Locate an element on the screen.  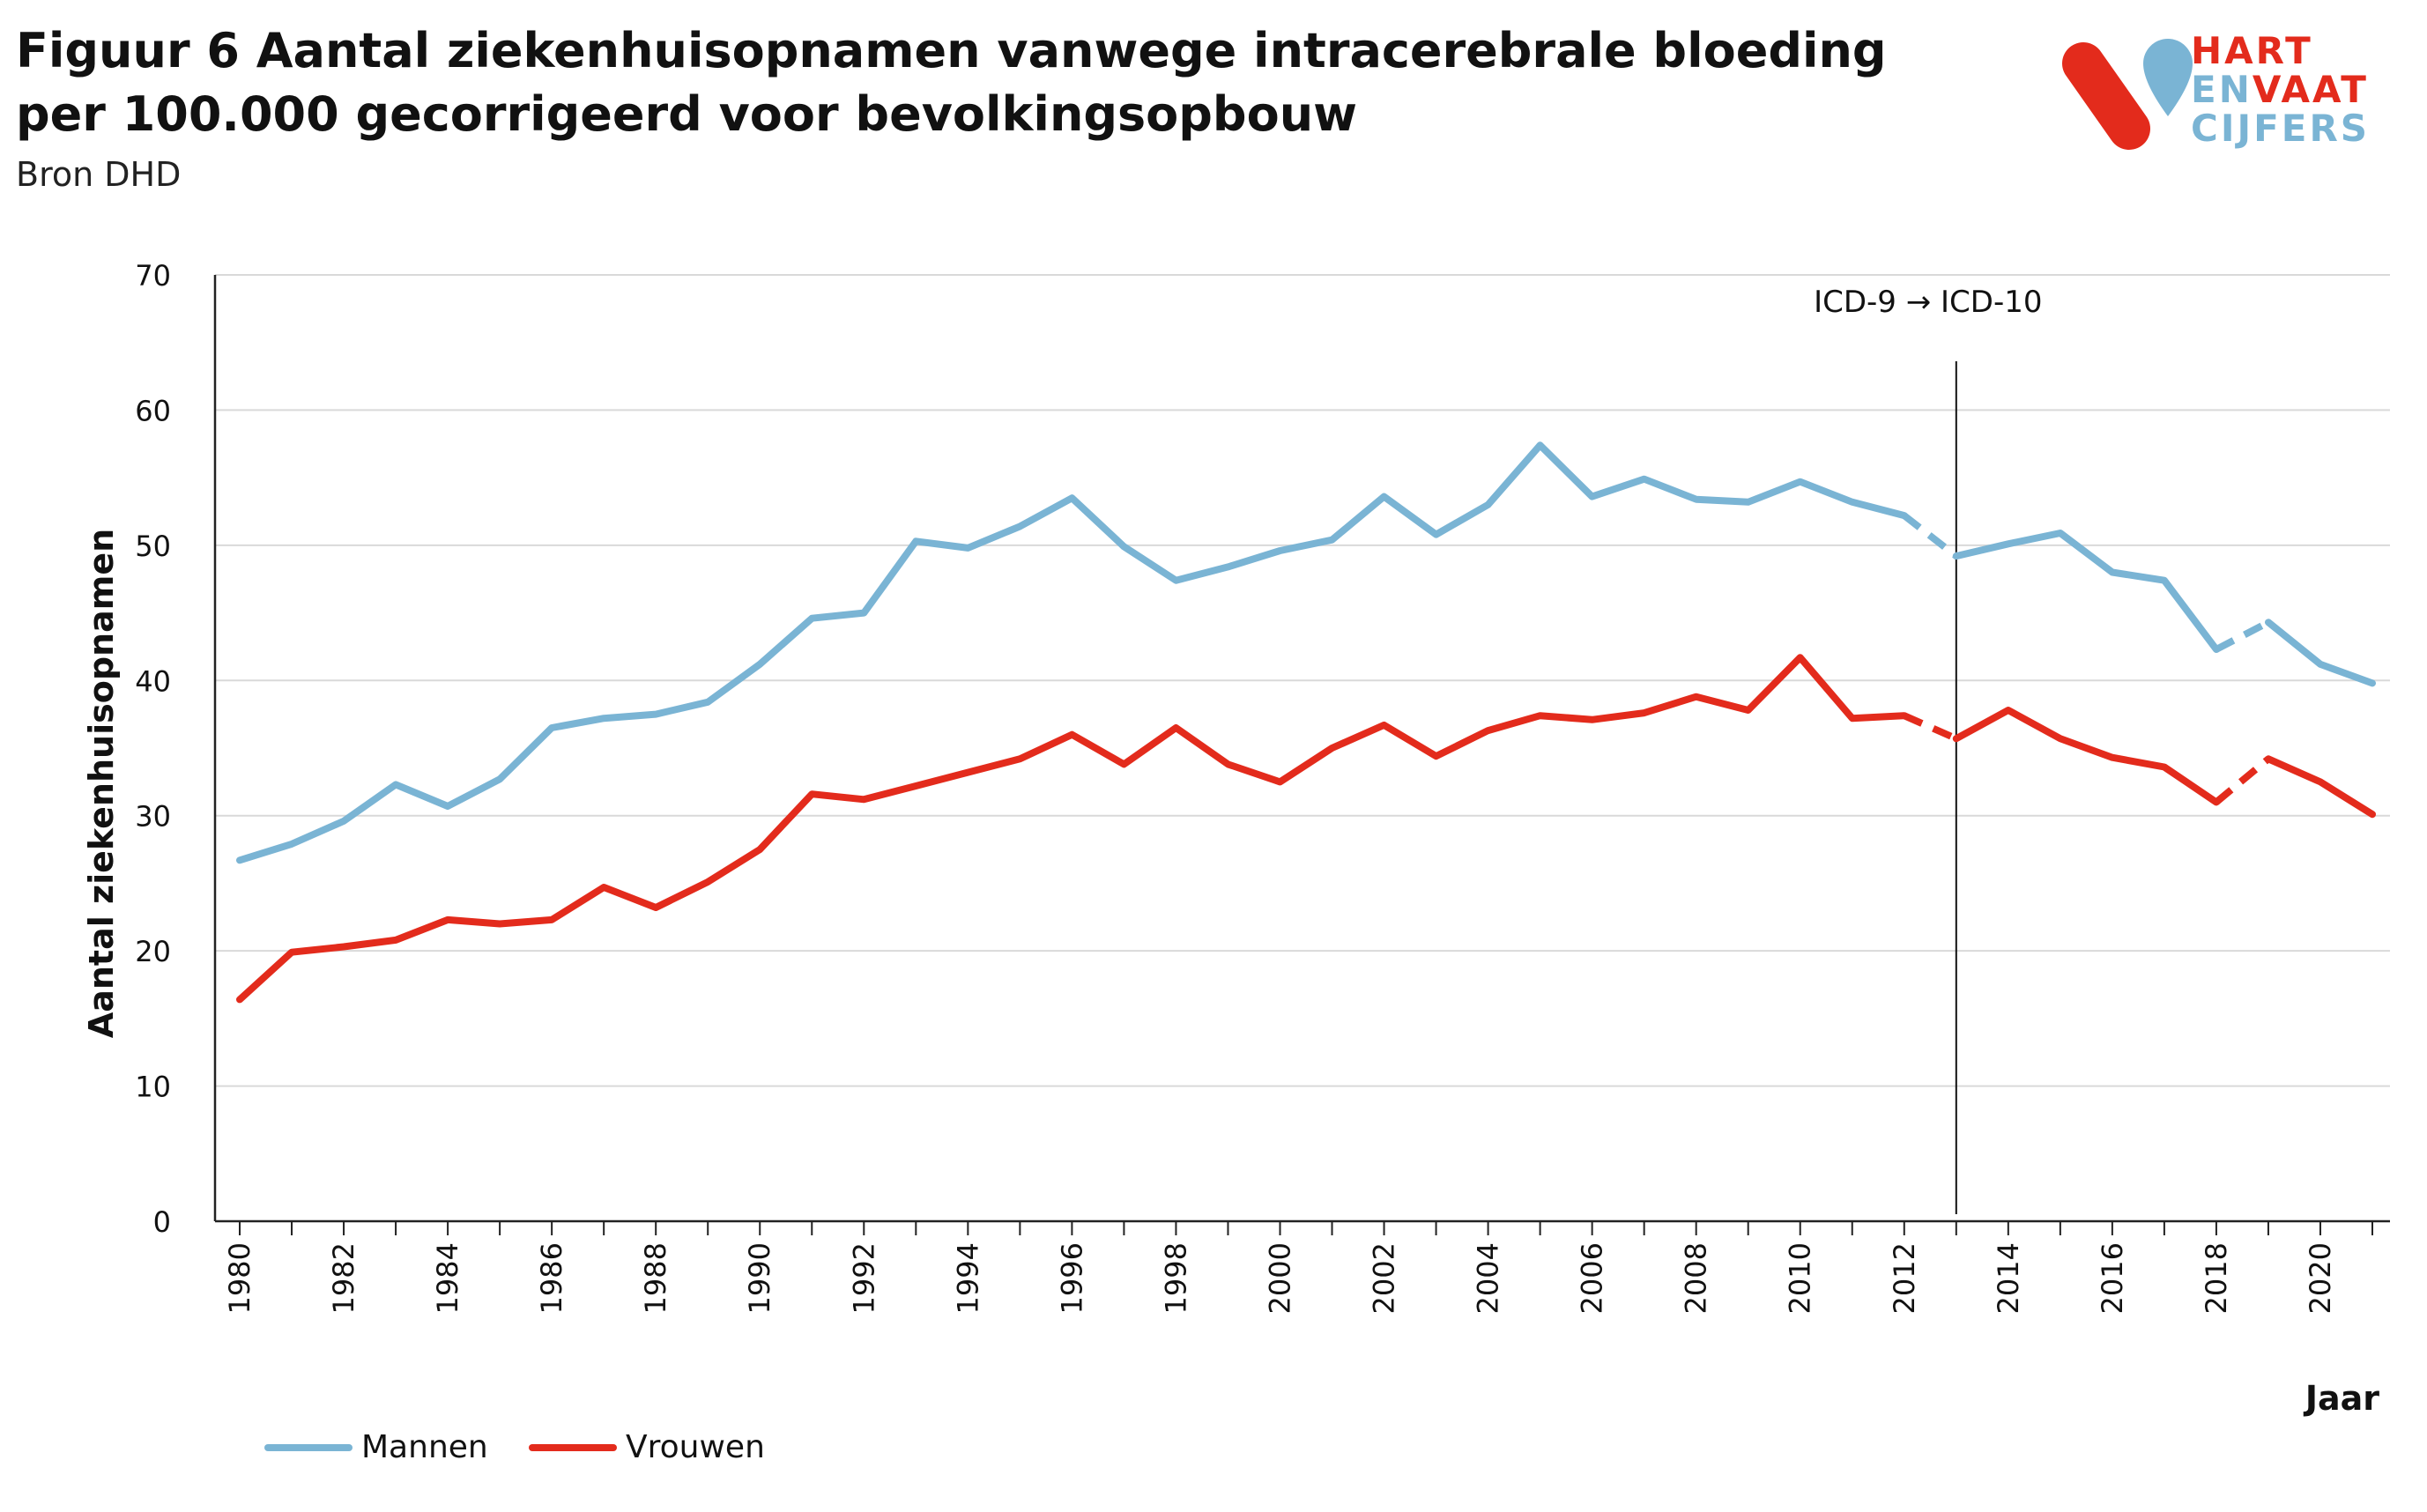
legend-item-mannen: Mannen is located at coordinates (376, 1447).